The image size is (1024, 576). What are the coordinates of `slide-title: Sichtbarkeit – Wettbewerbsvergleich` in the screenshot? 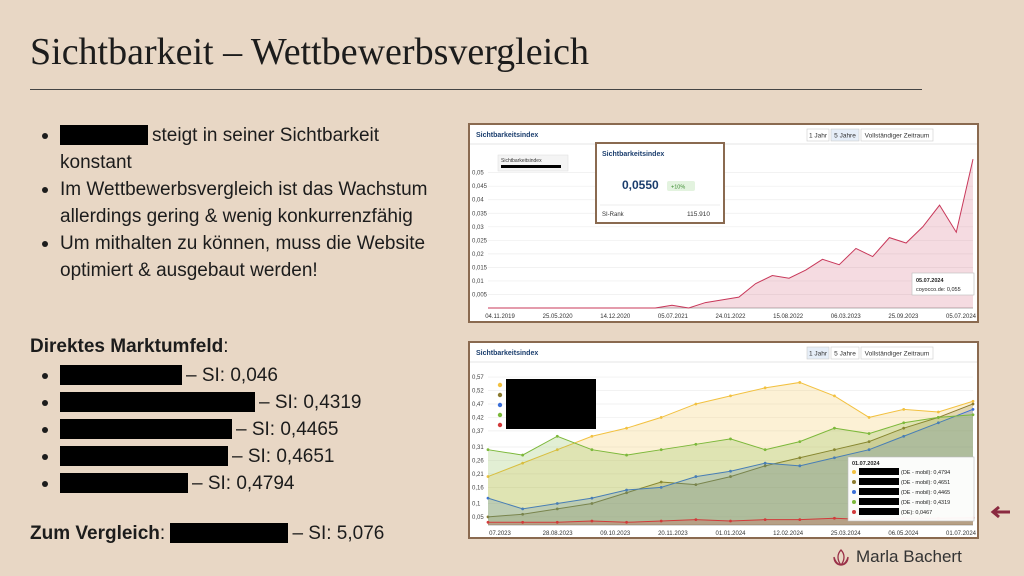 It's located at (310, 52).